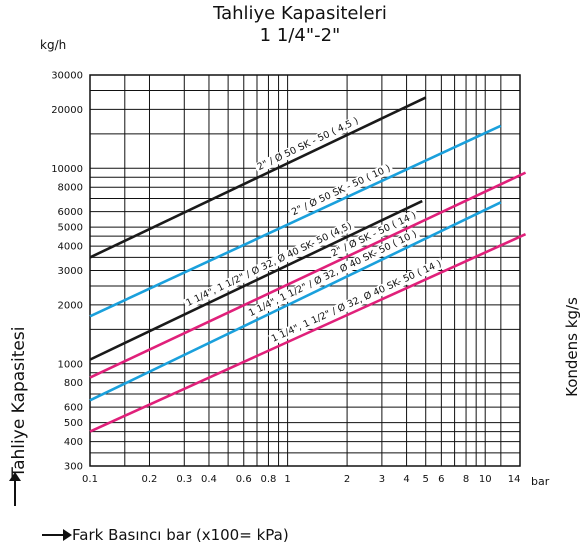 Image resolution: width=580 pixels, height=551 pixels. Describe the element at coordinates (57, 535) in the screenshot. I see `x-axis-arrow-icon` at that location.